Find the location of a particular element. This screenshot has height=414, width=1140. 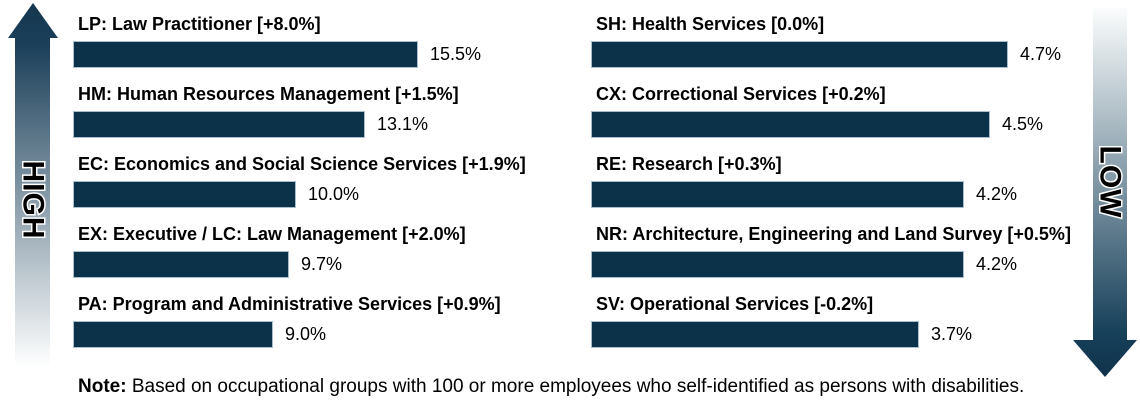

bar-row: RE: Research [+0.3%] 4.2% is located at coordinates (841, 180).